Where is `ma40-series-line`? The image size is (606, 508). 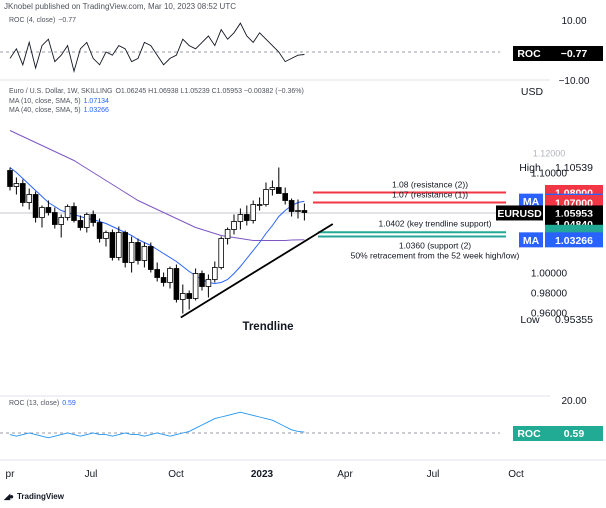 ma40-series-line is located at coordinates (157, 185).